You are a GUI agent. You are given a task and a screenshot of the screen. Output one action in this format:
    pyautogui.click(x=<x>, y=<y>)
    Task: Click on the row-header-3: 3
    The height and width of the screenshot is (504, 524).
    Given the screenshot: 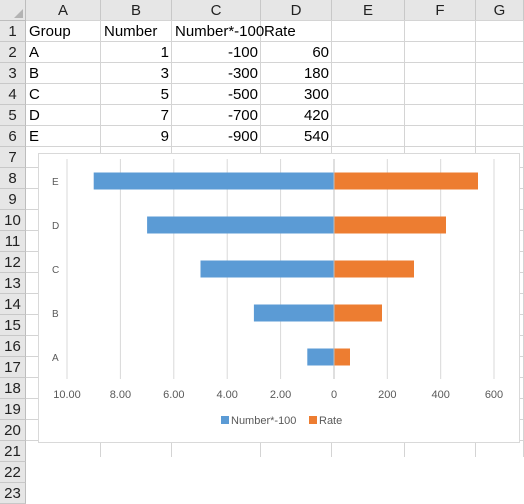 What is the action you would take?
    pyautogui.click(x=13, y=73)
    